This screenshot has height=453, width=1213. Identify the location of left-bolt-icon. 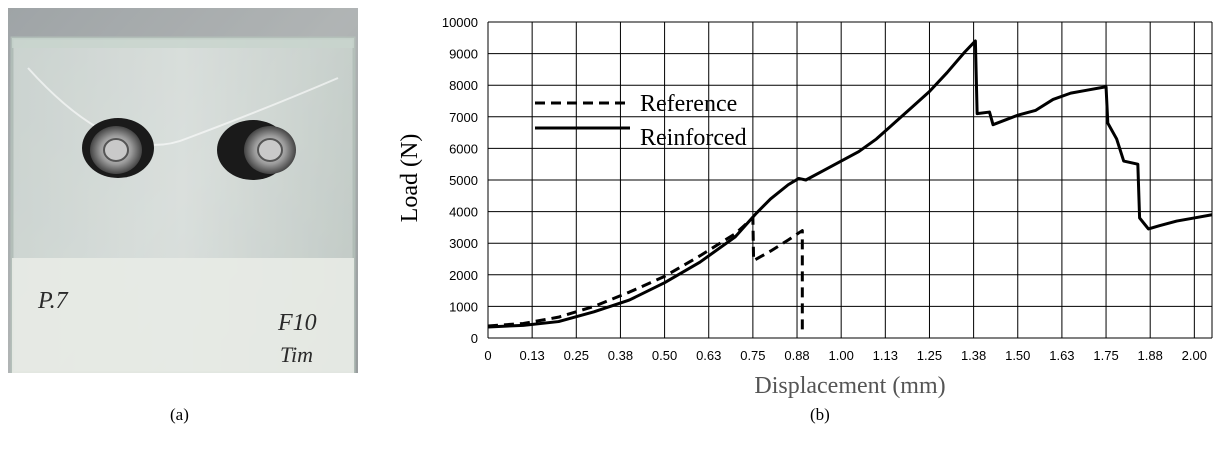
(118, 148).